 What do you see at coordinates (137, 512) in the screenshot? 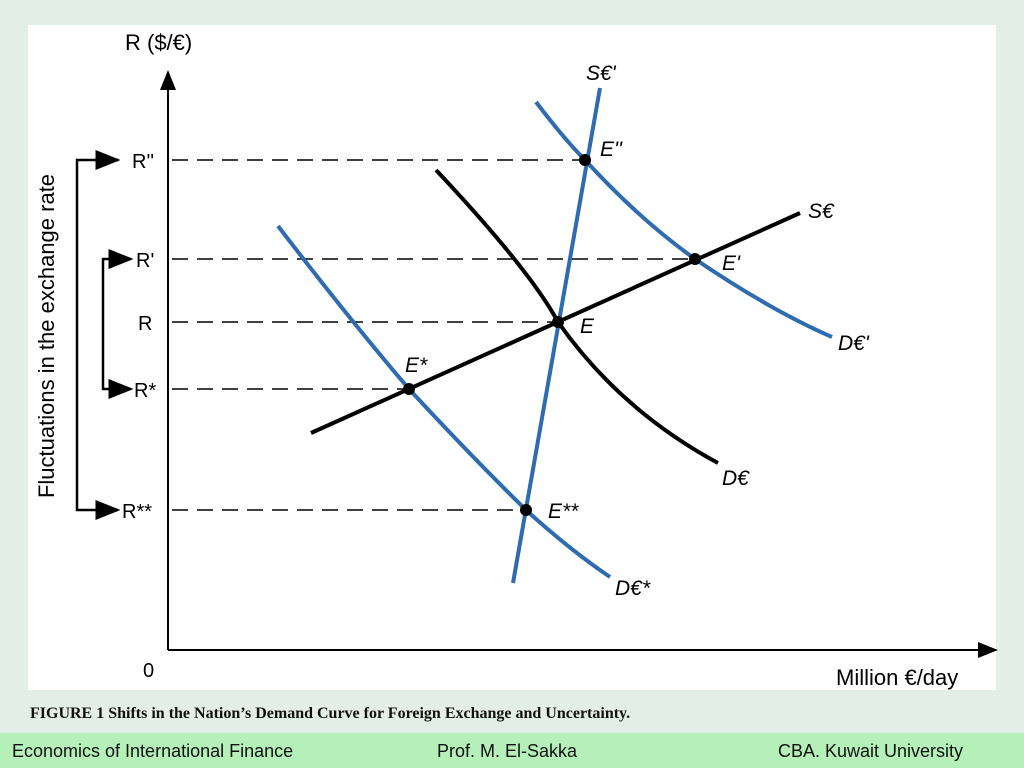
I see `rate-label-r-double-star: R**` at bounding box center [137, 512].